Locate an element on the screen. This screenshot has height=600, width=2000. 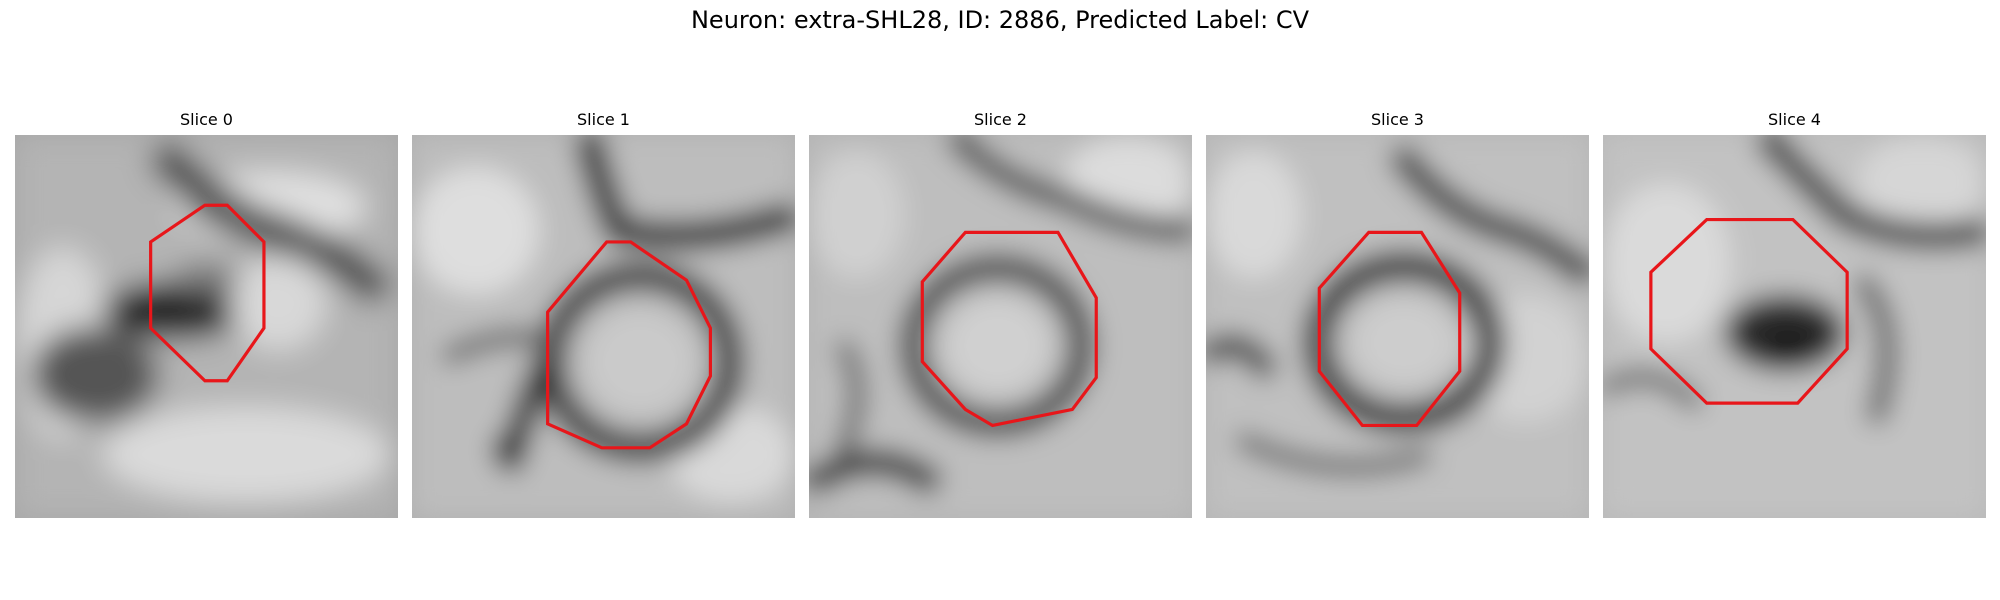
slice-panel-2: Slice 2 is located at coordinates (1000, 313).